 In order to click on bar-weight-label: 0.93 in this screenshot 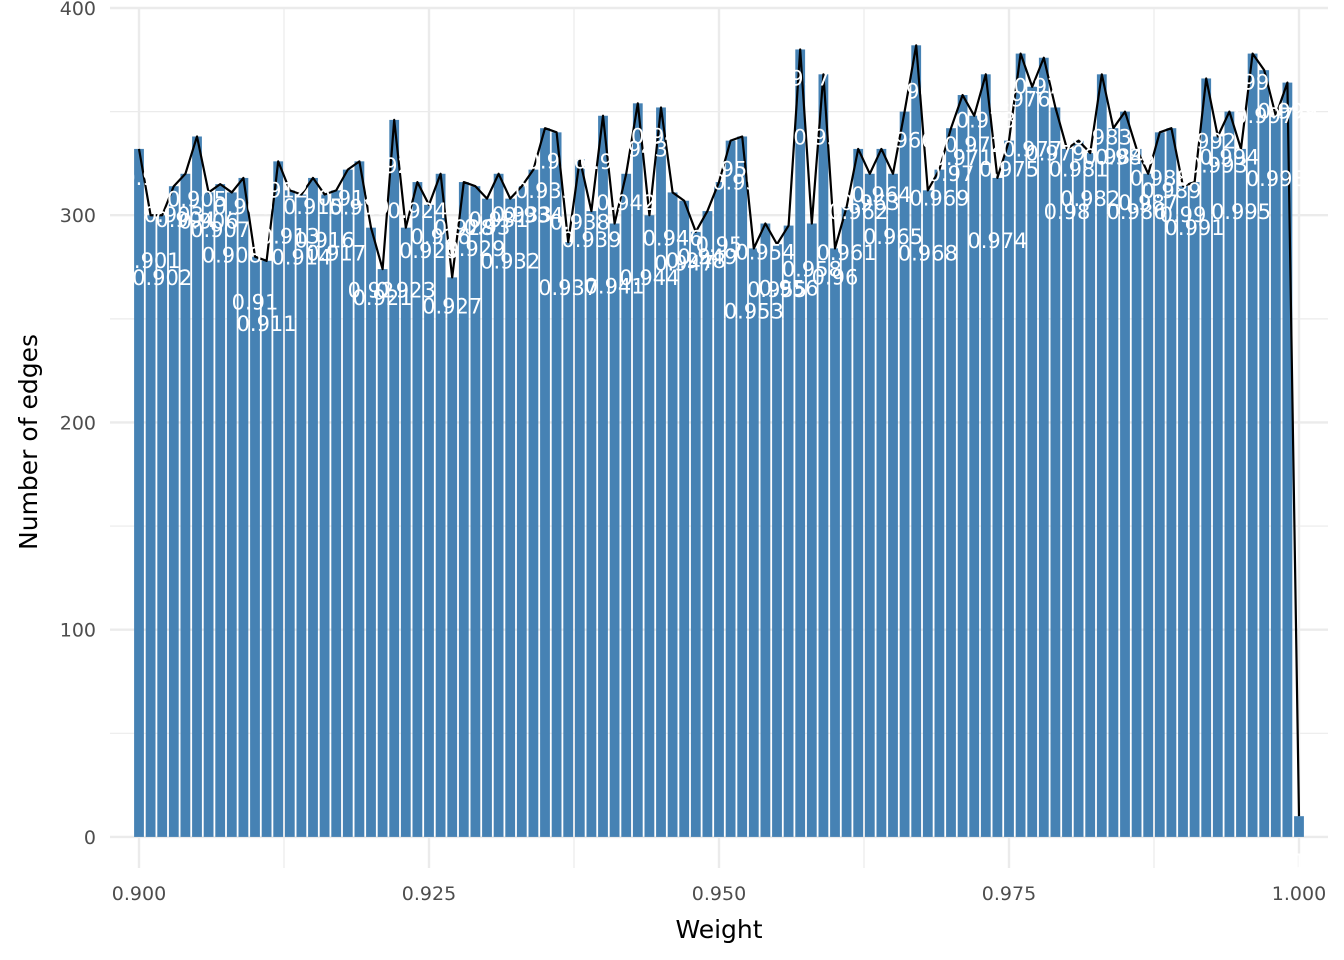, I will do `click(487, 228)`.